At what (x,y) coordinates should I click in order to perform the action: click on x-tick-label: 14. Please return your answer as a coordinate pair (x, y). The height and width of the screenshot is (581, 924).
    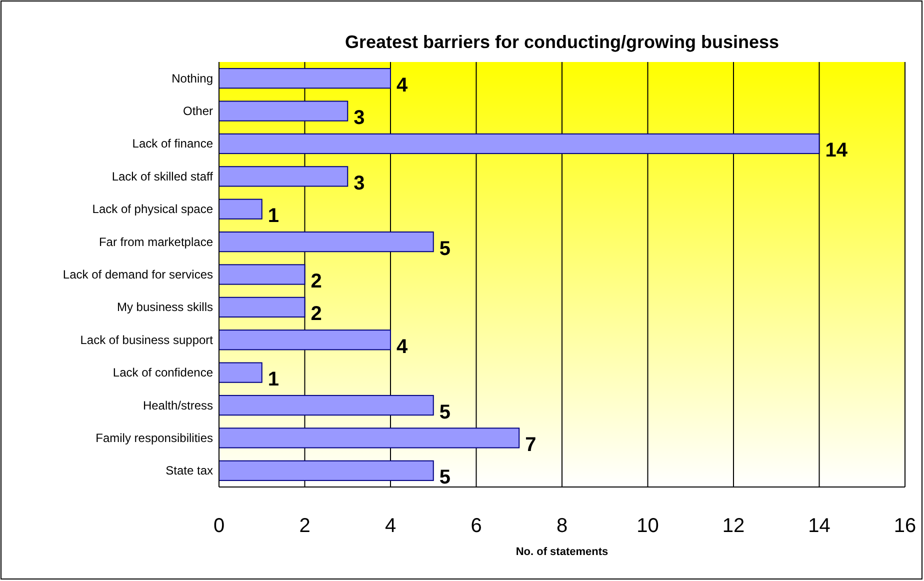
    Looking at the image, I should click on (819, 526).